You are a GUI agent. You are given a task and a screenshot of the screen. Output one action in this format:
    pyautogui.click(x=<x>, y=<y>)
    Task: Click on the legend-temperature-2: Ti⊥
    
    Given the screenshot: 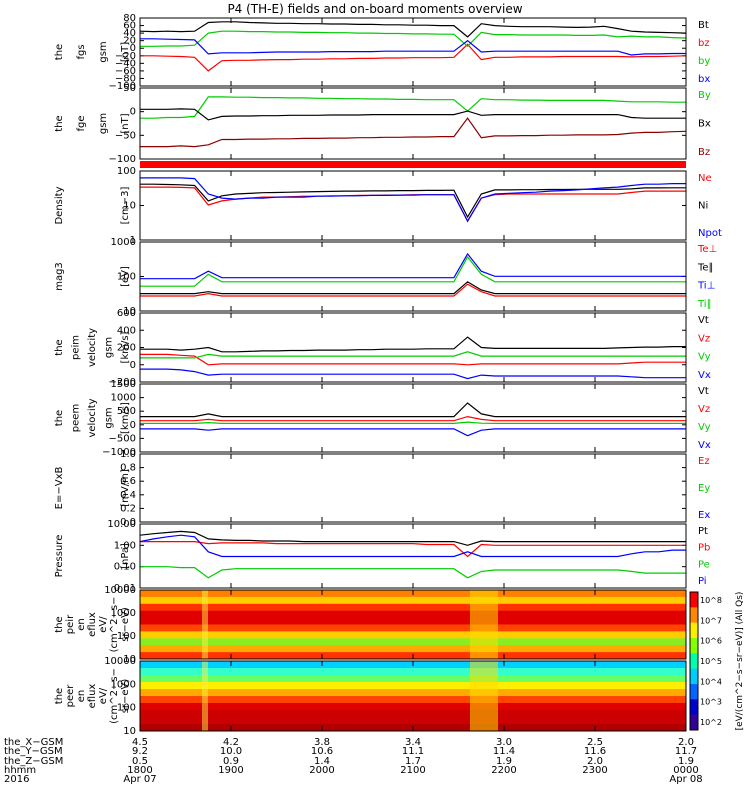 What is the action you would take?
    pyautogui.click(x=706, y=286)
    